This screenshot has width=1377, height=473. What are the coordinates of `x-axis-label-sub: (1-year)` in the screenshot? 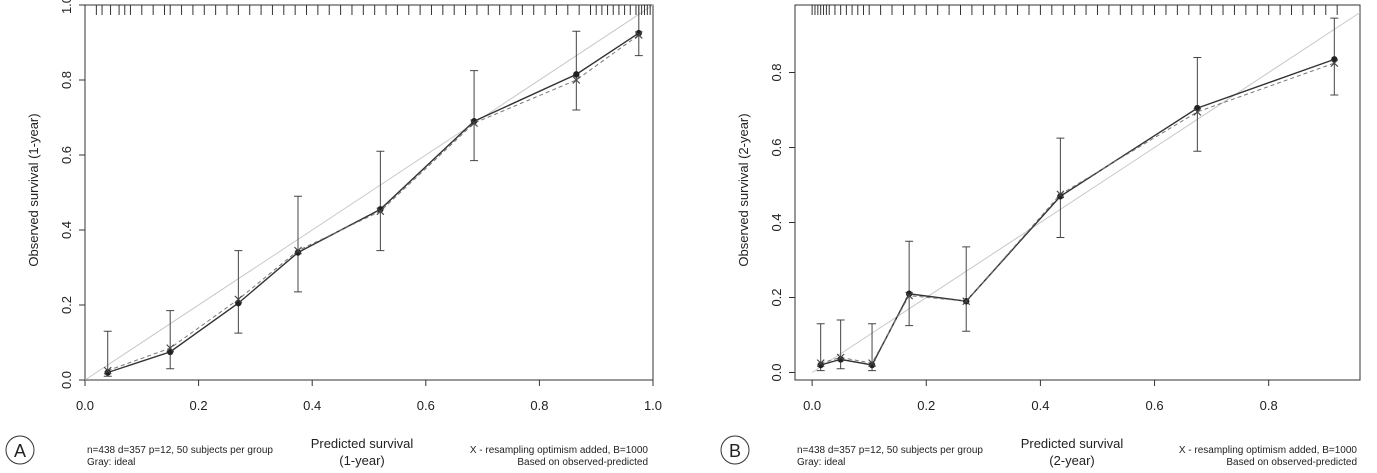 It's located at (362, 460).